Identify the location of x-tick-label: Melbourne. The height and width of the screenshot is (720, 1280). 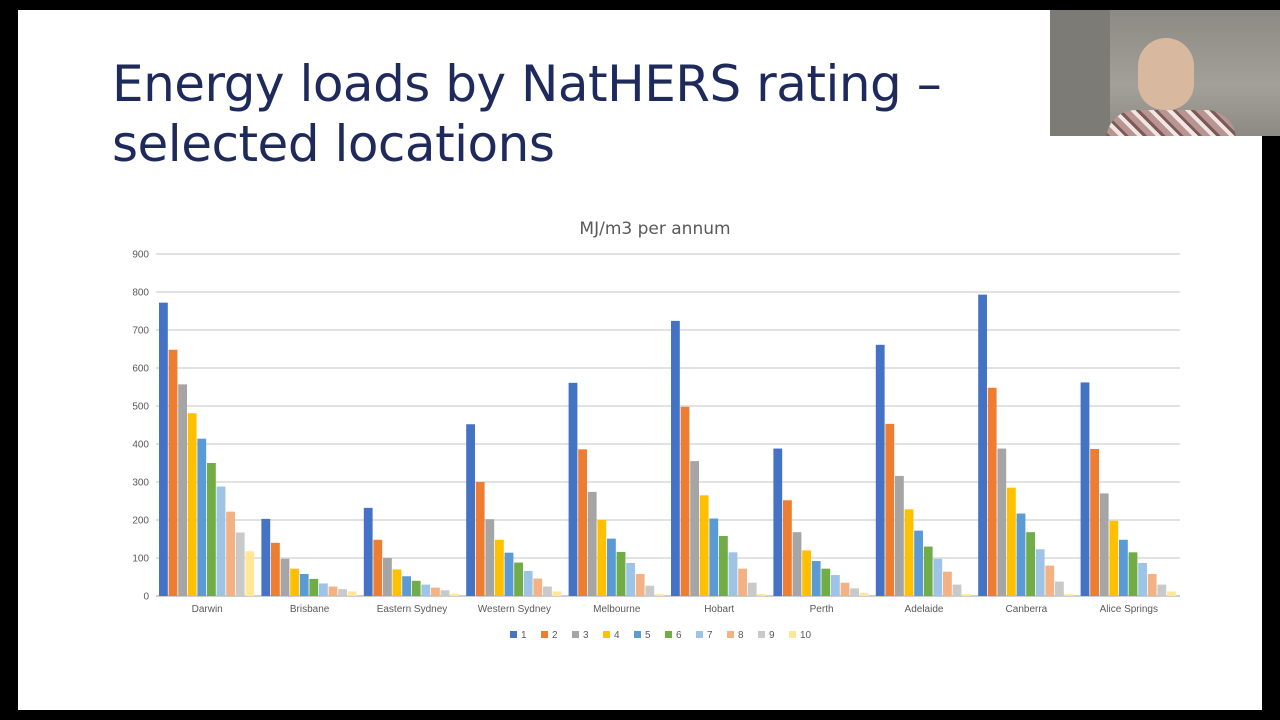
(617, 609).